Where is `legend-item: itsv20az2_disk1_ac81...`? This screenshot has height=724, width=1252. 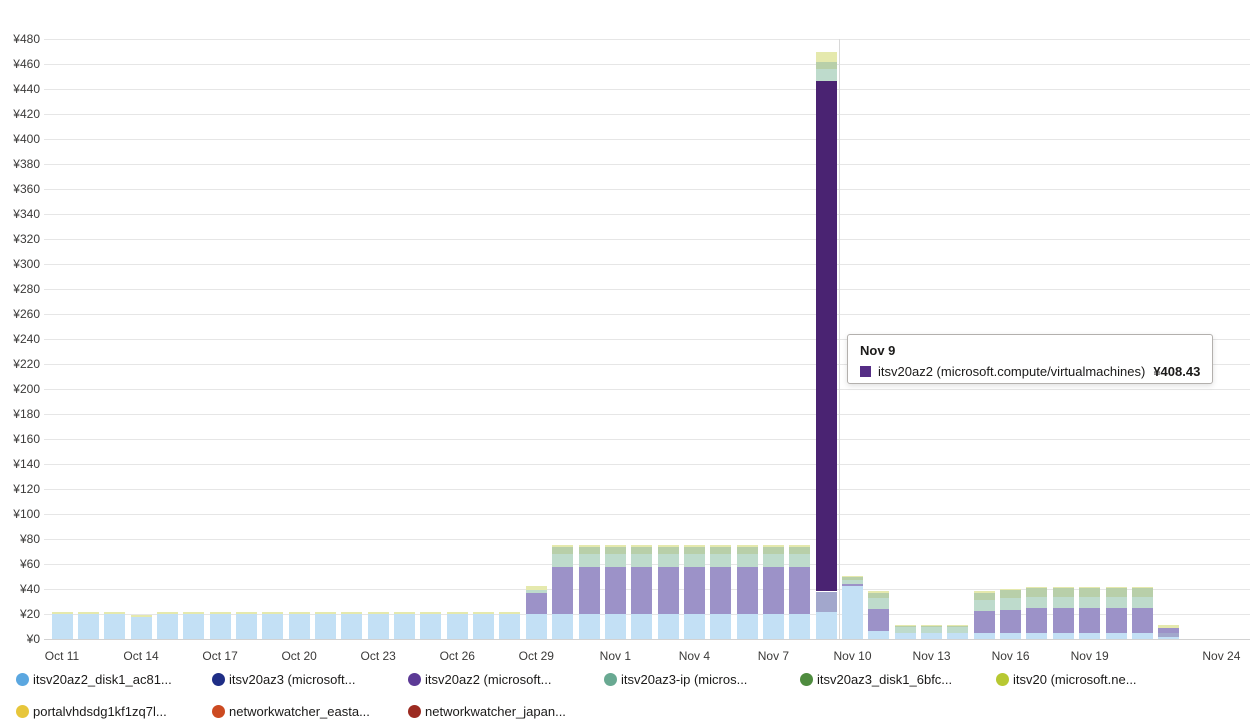 legend-item: itsv20az2_disk1_ac81... is located at coordinates (94, 679).